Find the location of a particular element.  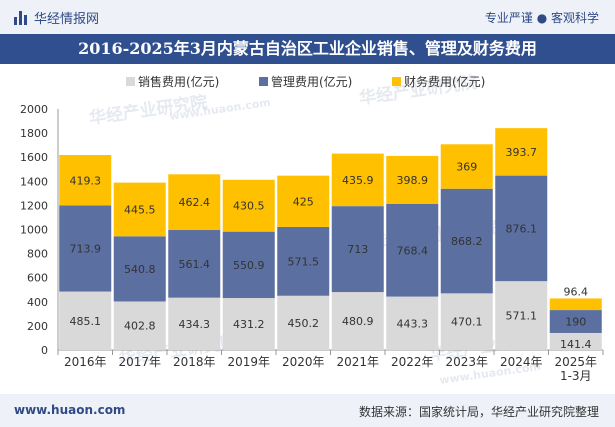

data-label-2-9: 876.1 is located at coordinates (522, 228).